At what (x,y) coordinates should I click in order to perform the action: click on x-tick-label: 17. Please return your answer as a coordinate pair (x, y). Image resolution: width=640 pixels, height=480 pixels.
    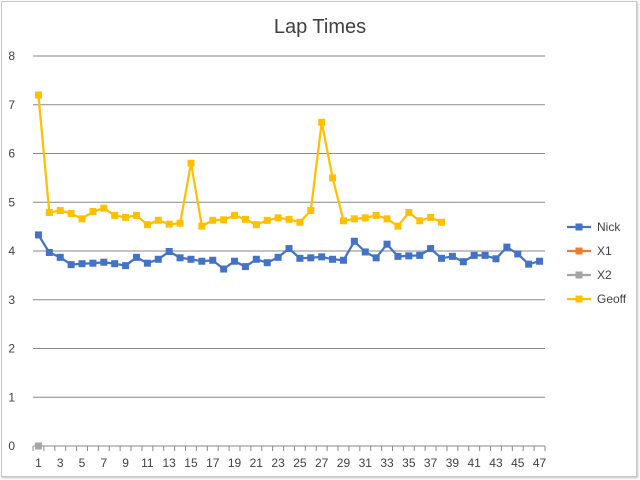
    Looking at the image, I should click on (213, 463).